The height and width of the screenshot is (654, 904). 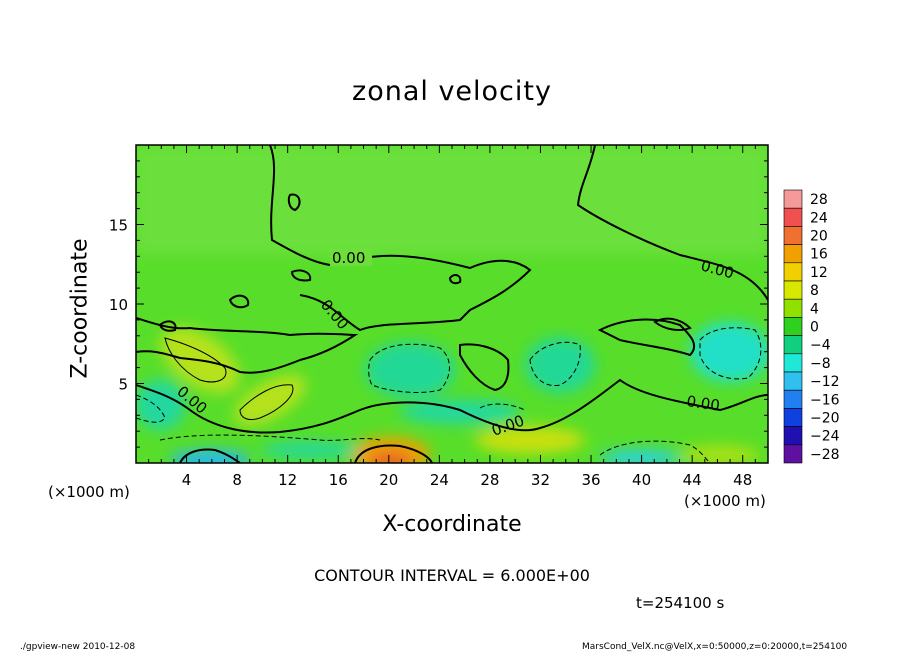 I want to click on colorbar: 28 24 20 16 12 8 4 0 −4 −8 −12 −16 −20 −24 −28, so click(x=811, y=326).